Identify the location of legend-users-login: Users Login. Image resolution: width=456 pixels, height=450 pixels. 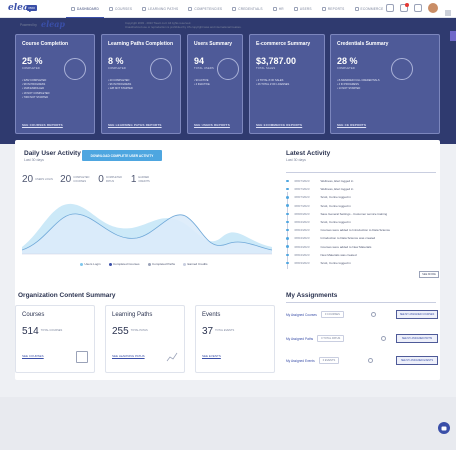
(90, 264).